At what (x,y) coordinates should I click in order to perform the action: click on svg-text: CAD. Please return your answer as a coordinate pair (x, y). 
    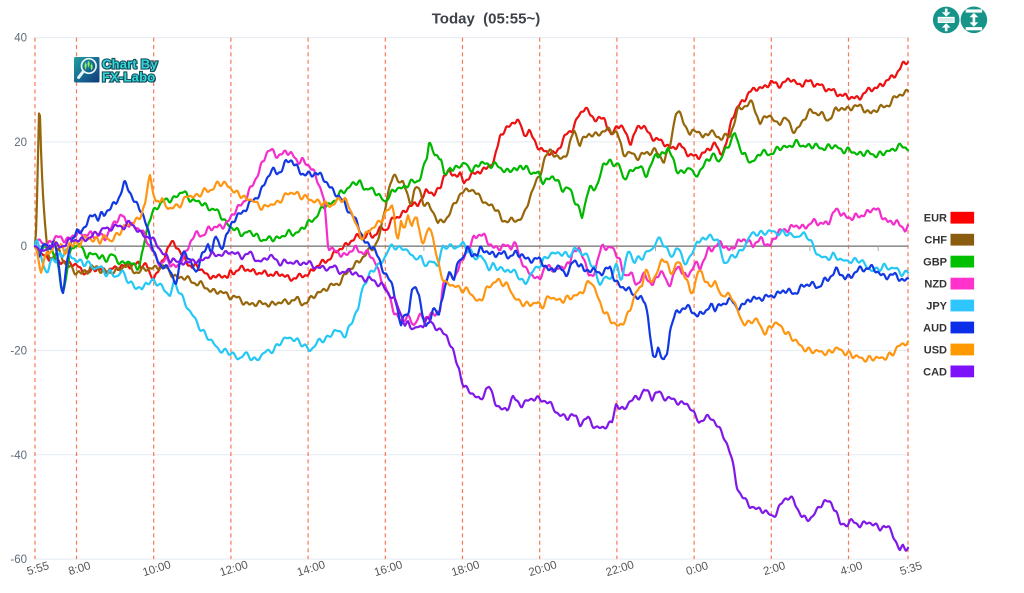
    Looking at the image, I should click on (935, 372).